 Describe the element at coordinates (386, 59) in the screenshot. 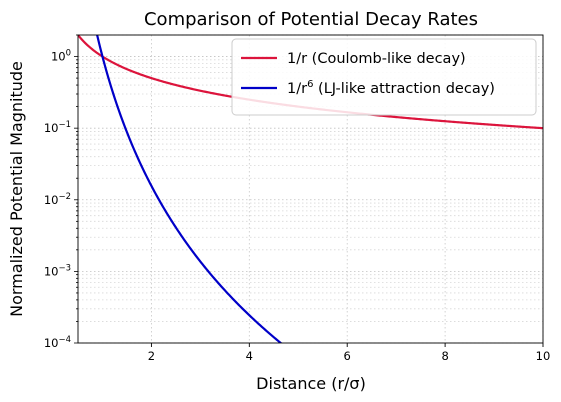

I see `legend-label-rest: (Coulomb-like decay)` at that location.